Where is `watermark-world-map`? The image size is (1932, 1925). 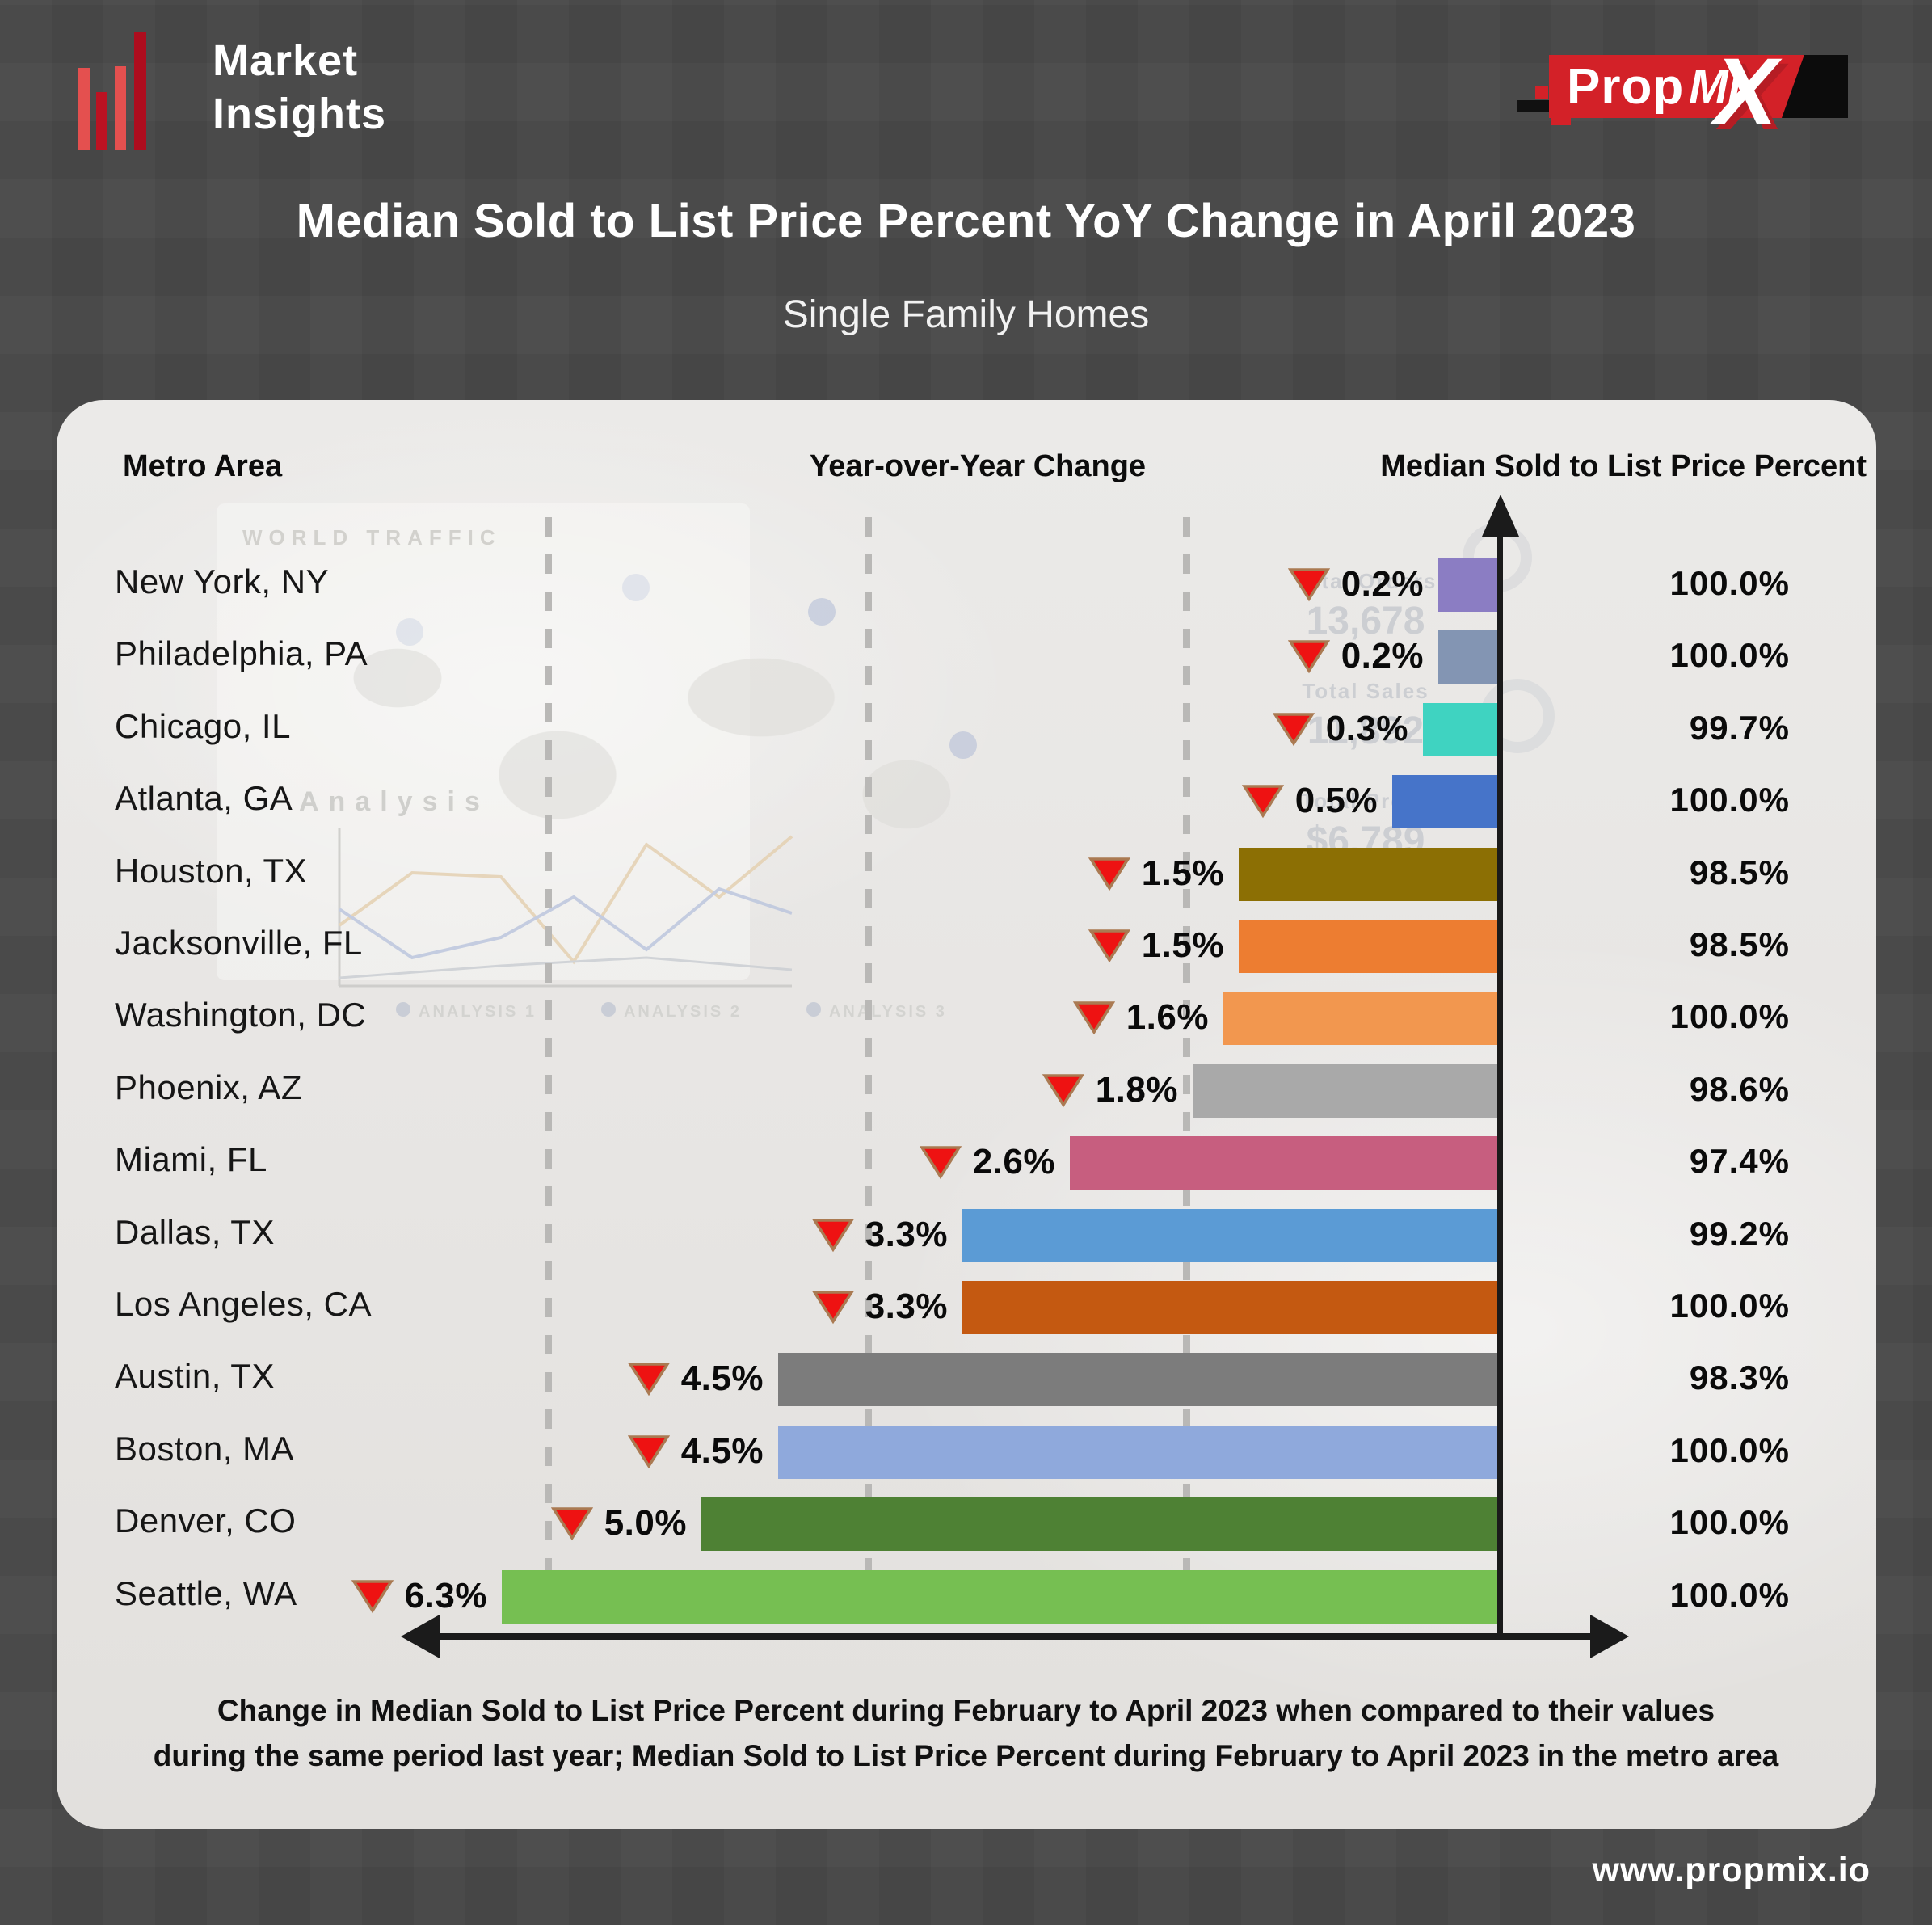 watermark-world-map is located at coordinates (630, 756).